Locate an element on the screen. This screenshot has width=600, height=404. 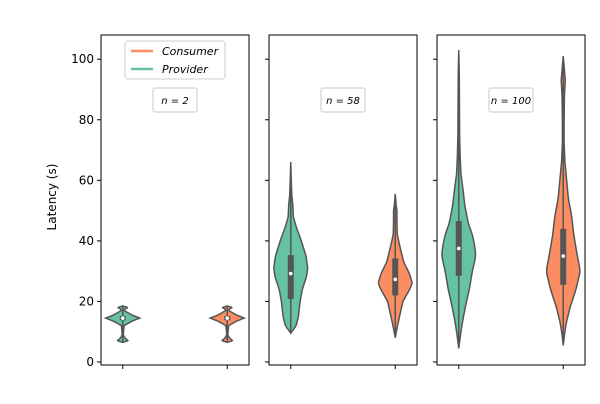
y-tick-label: 80 is located at coordinates (86, 120).